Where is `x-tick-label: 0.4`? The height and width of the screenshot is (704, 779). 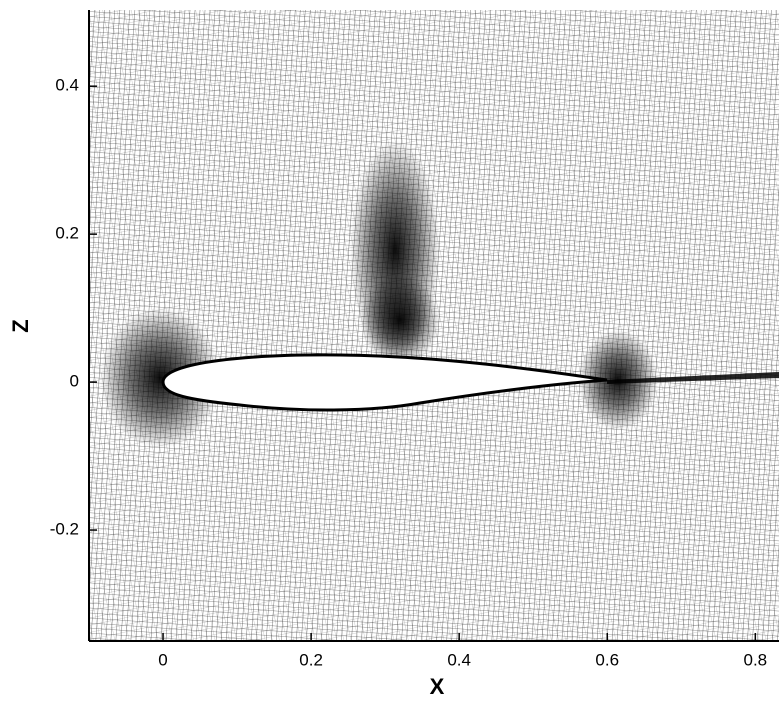 x-tick-label: 0.4 is located at coordinates (459, 659).